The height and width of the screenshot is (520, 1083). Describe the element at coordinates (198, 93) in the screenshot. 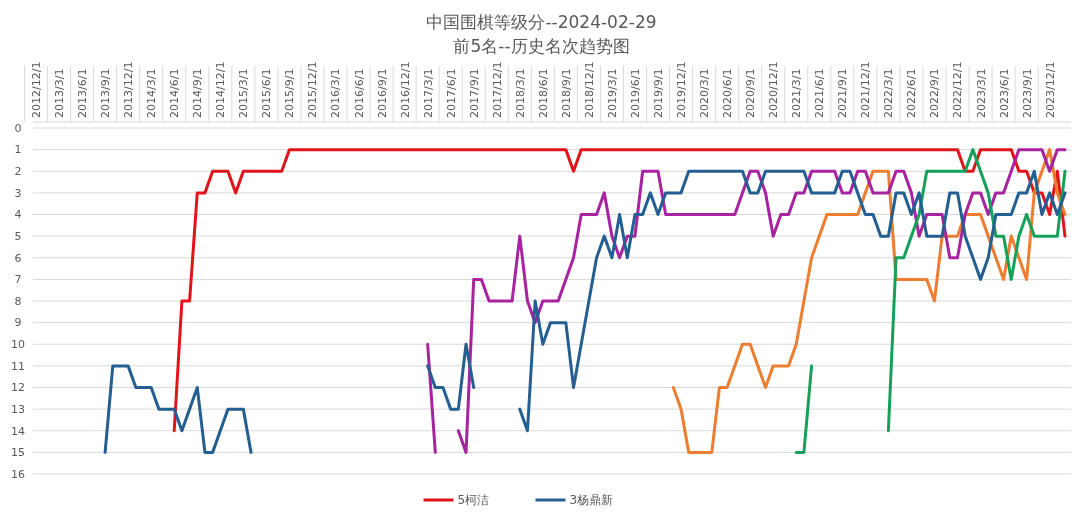

I see `x-tick-label: 2014/9/1` at that location.